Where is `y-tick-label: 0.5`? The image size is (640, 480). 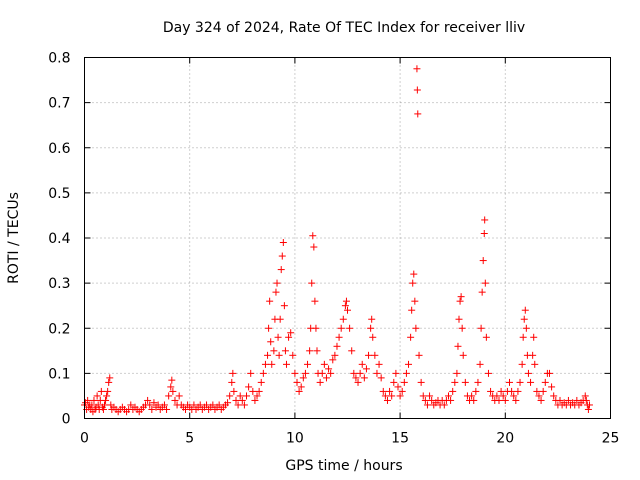 y-tick-label: 0.5 is located at coordinates (59, 194).